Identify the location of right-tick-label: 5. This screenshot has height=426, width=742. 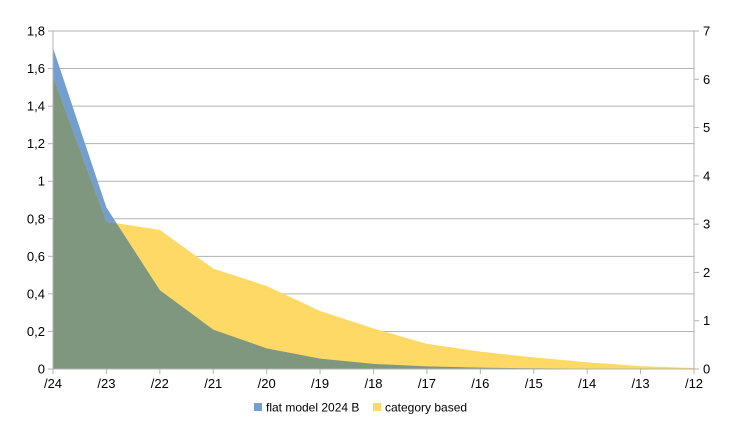
(706, 127).